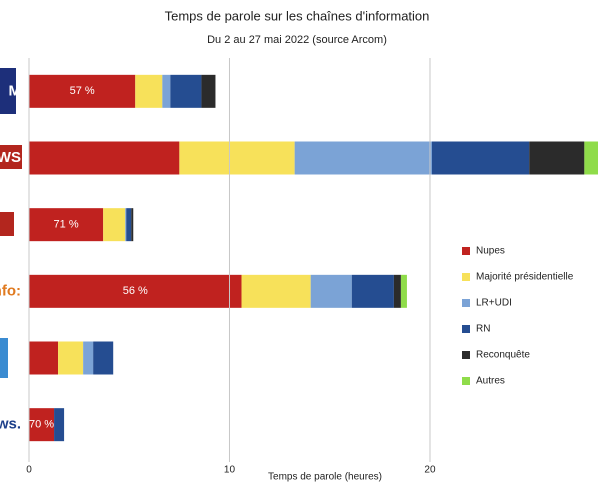  What do you see at coordinates (503, 355) in the screenshot?
I see `legend-label: Reconquête` at bounding box center [503, 355].